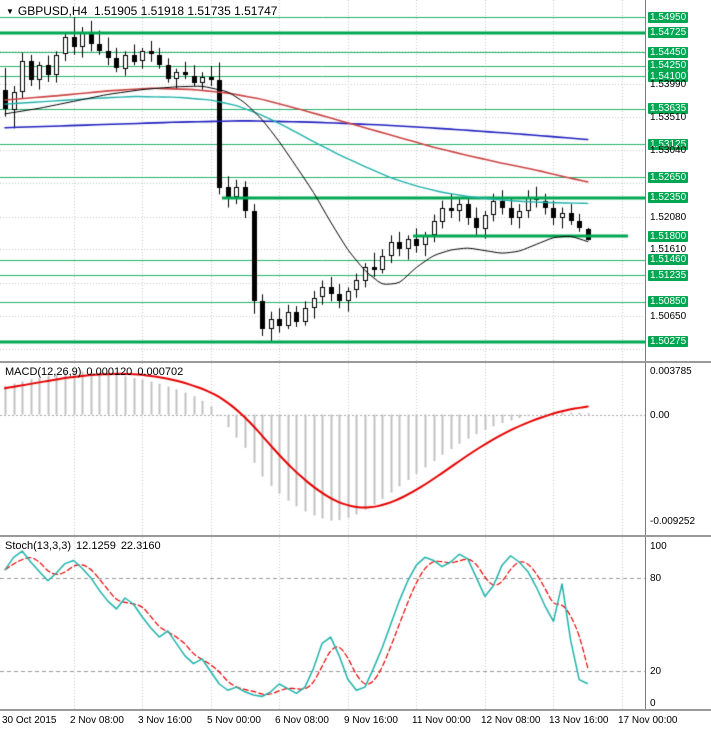  What do you see at coordinates (656, 671) in the screenshot?
I see `stoch-axis-label: 20` at bounding box center [656, 671].